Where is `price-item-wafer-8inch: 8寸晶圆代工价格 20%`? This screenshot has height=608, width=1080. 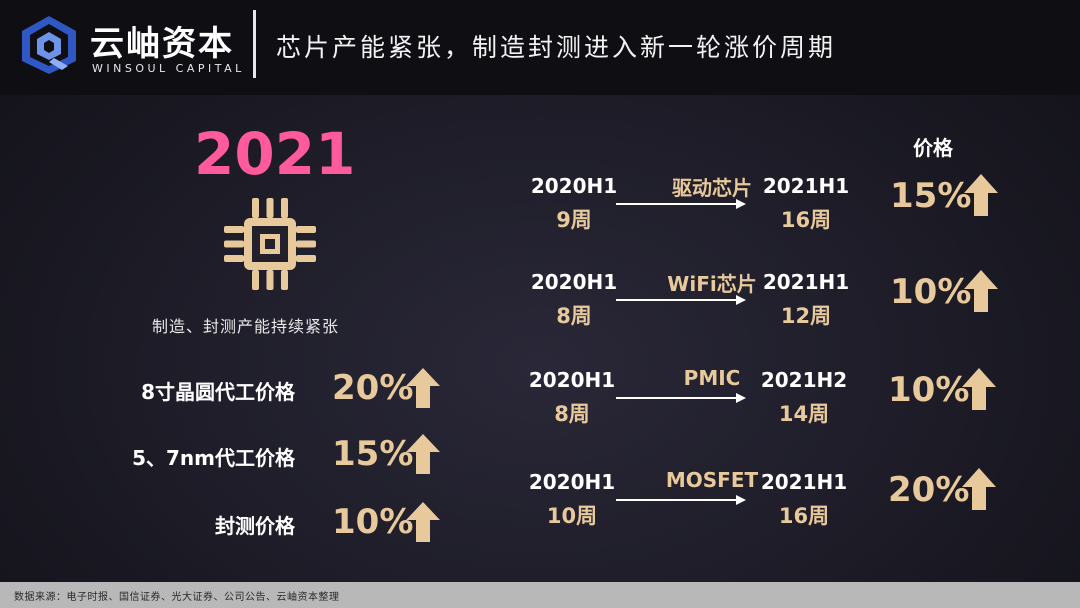
price-item-wafer-8inch: 8寸晶圆代工价格 20% is located at coordinates (235, 393).